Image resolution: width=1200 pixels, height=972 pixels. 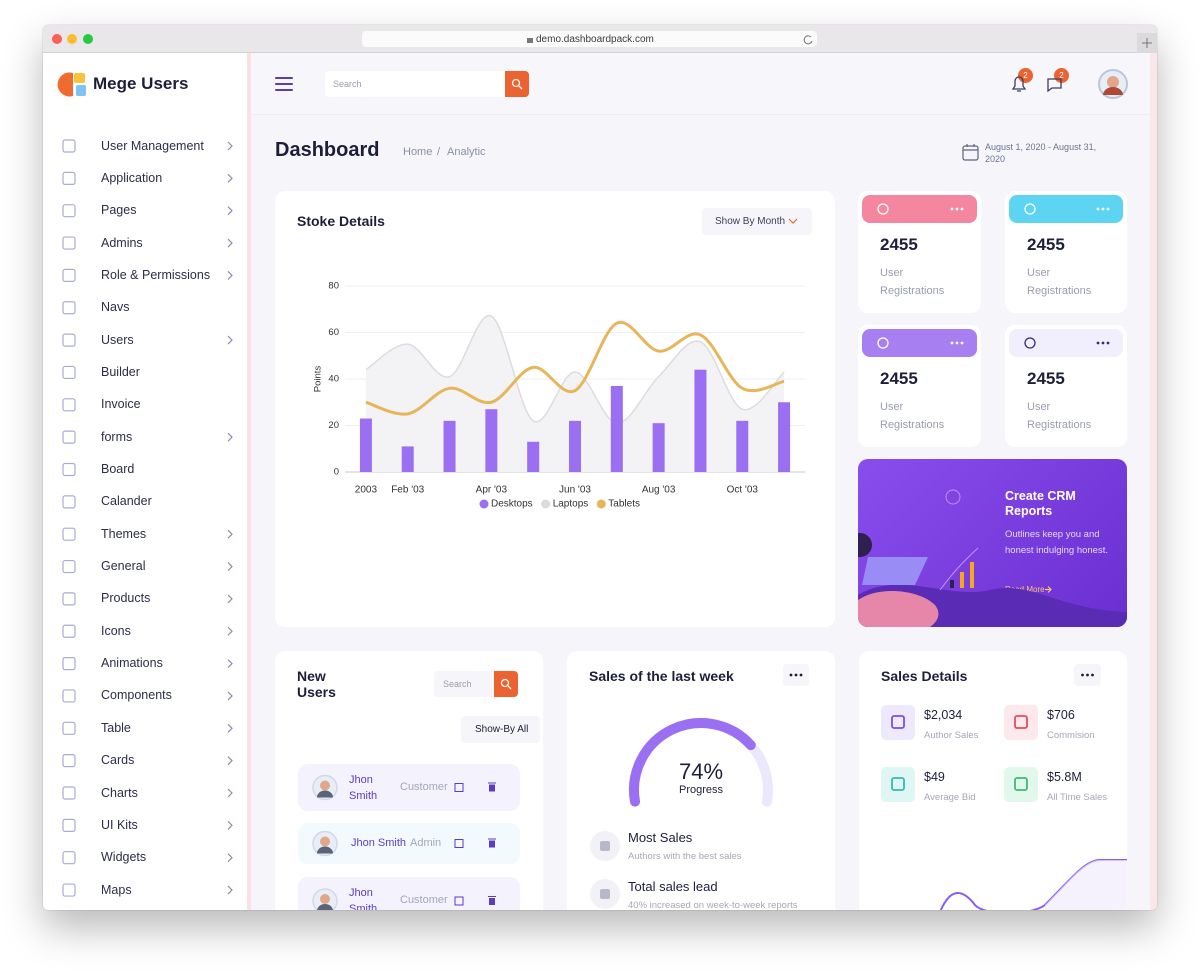 What do you see at coordinates (115, 307) in the screenshot?
I see `menu-item: Navs` at bounding box center [115, 307].